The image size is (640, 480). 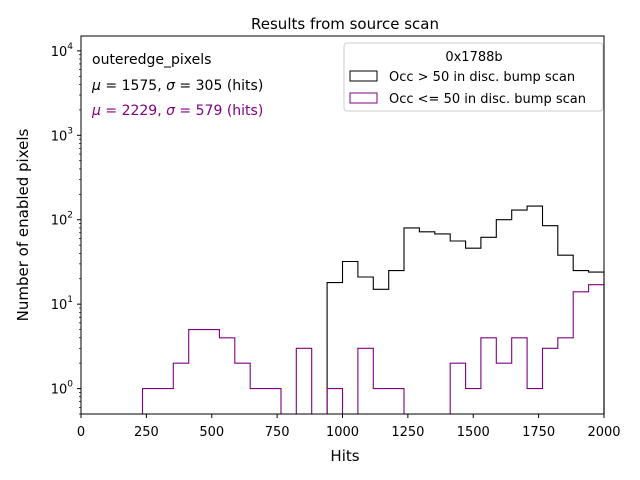 I want to click on legend-swatch-occ-high, so click(x=363, y=76).